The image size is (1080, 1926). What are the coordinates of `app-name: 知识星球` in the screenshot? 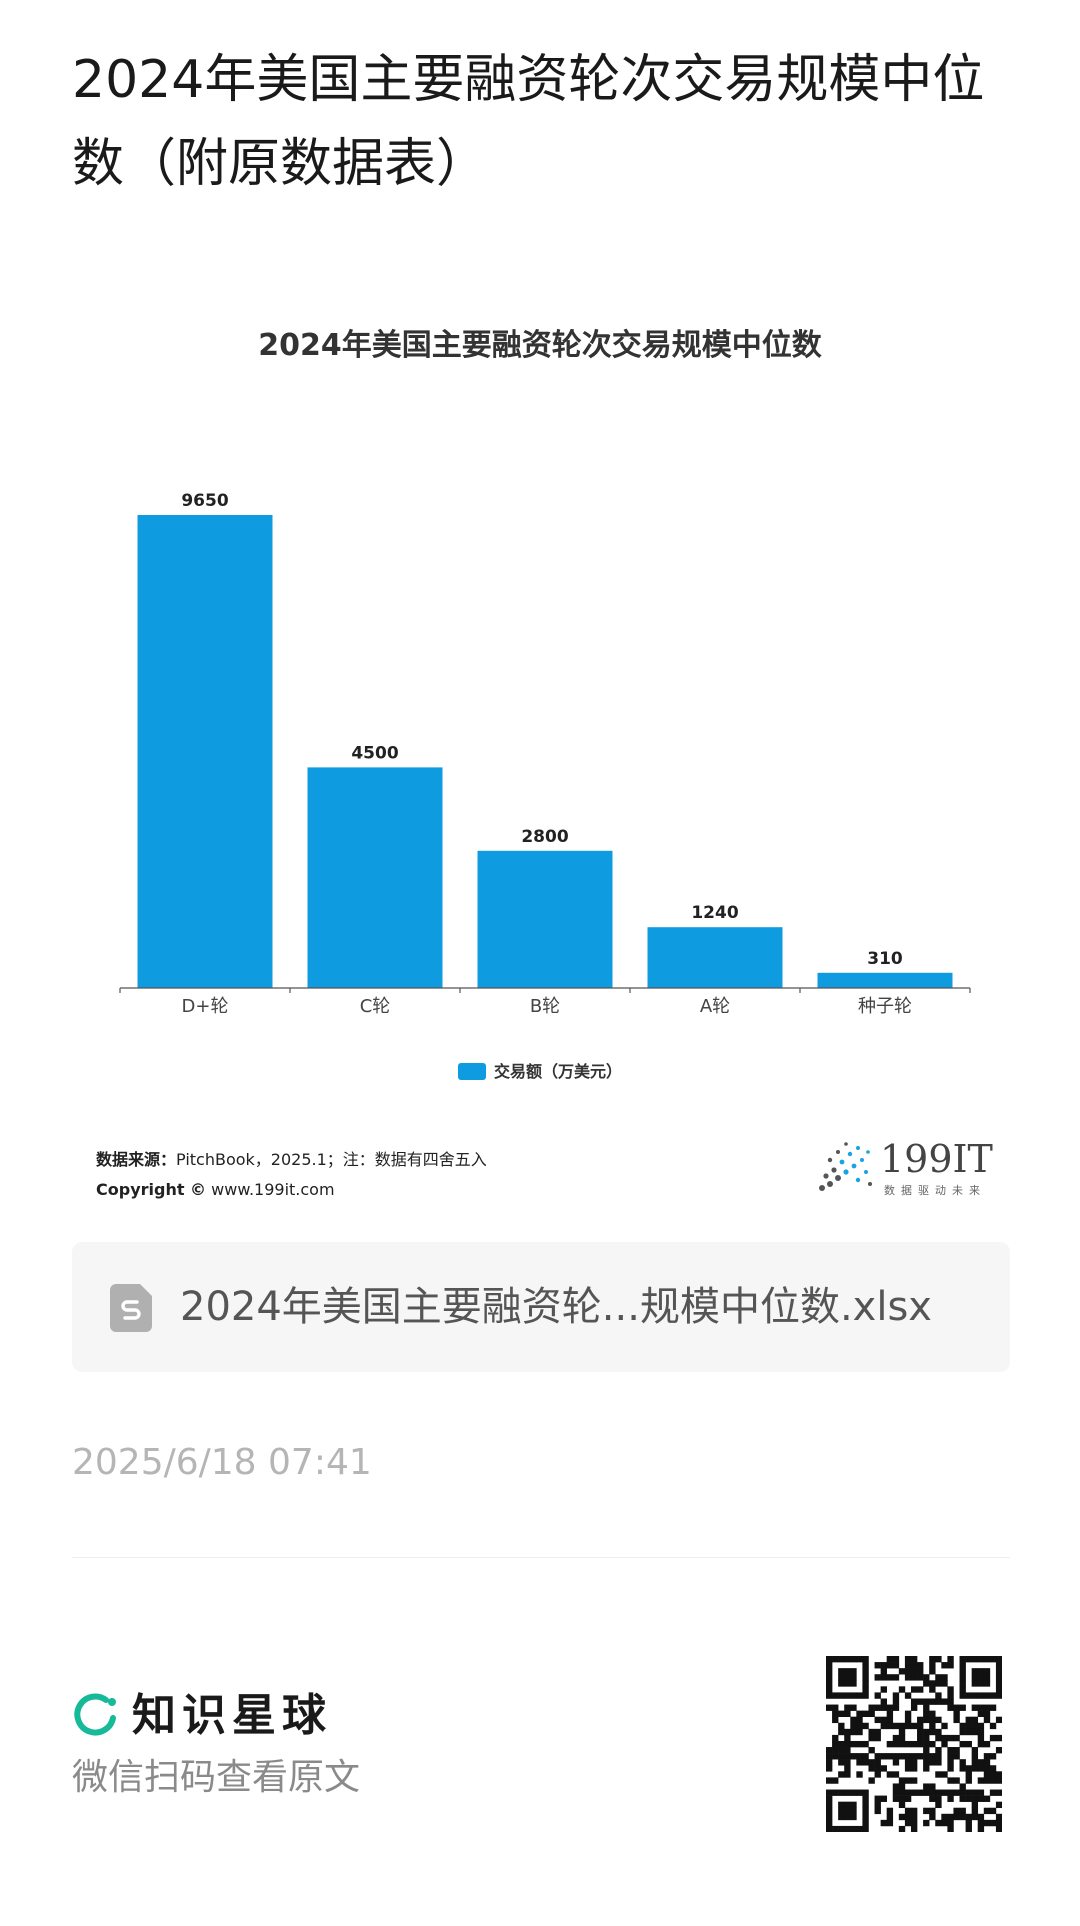 It's located at (232, 1715).